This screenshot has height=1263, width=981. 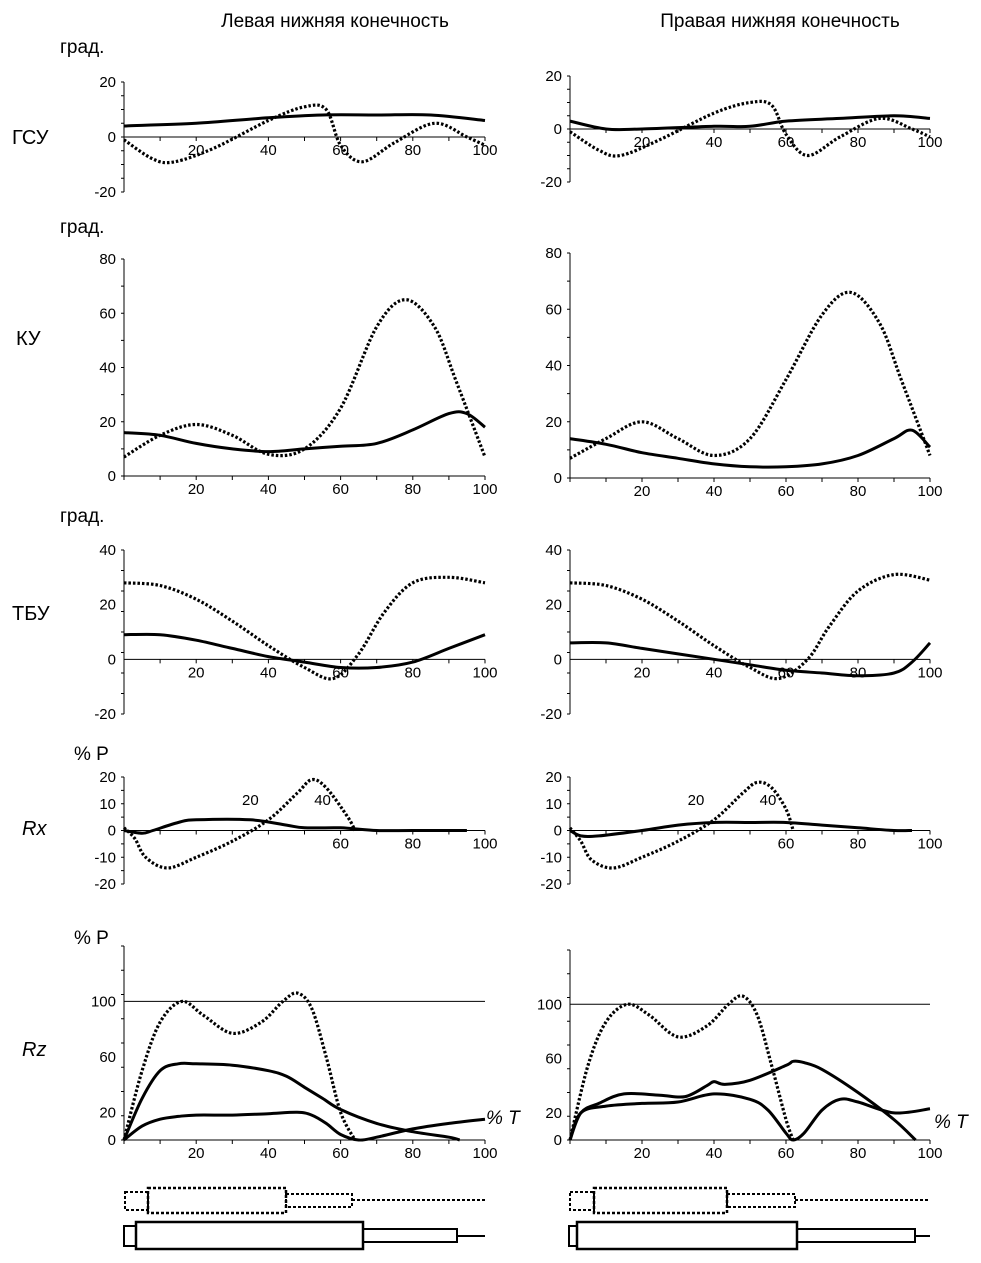 What do you see at coordinates (31, 614) in the screenshot?
I see `row-label-tbu: ТБУ` at bounding box center [31, 614].